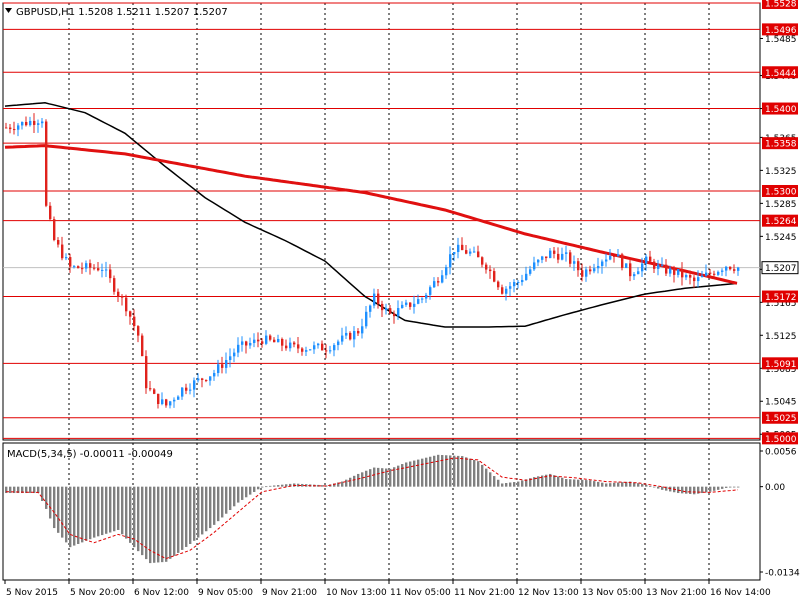 Image resolution: width=800 pixels, height=604 pixels. What do you see at coordinates (612, 593) in the screenshot?
I see `time-axis-label: 13 Nov 05:00` at bounding box center [612, 593].